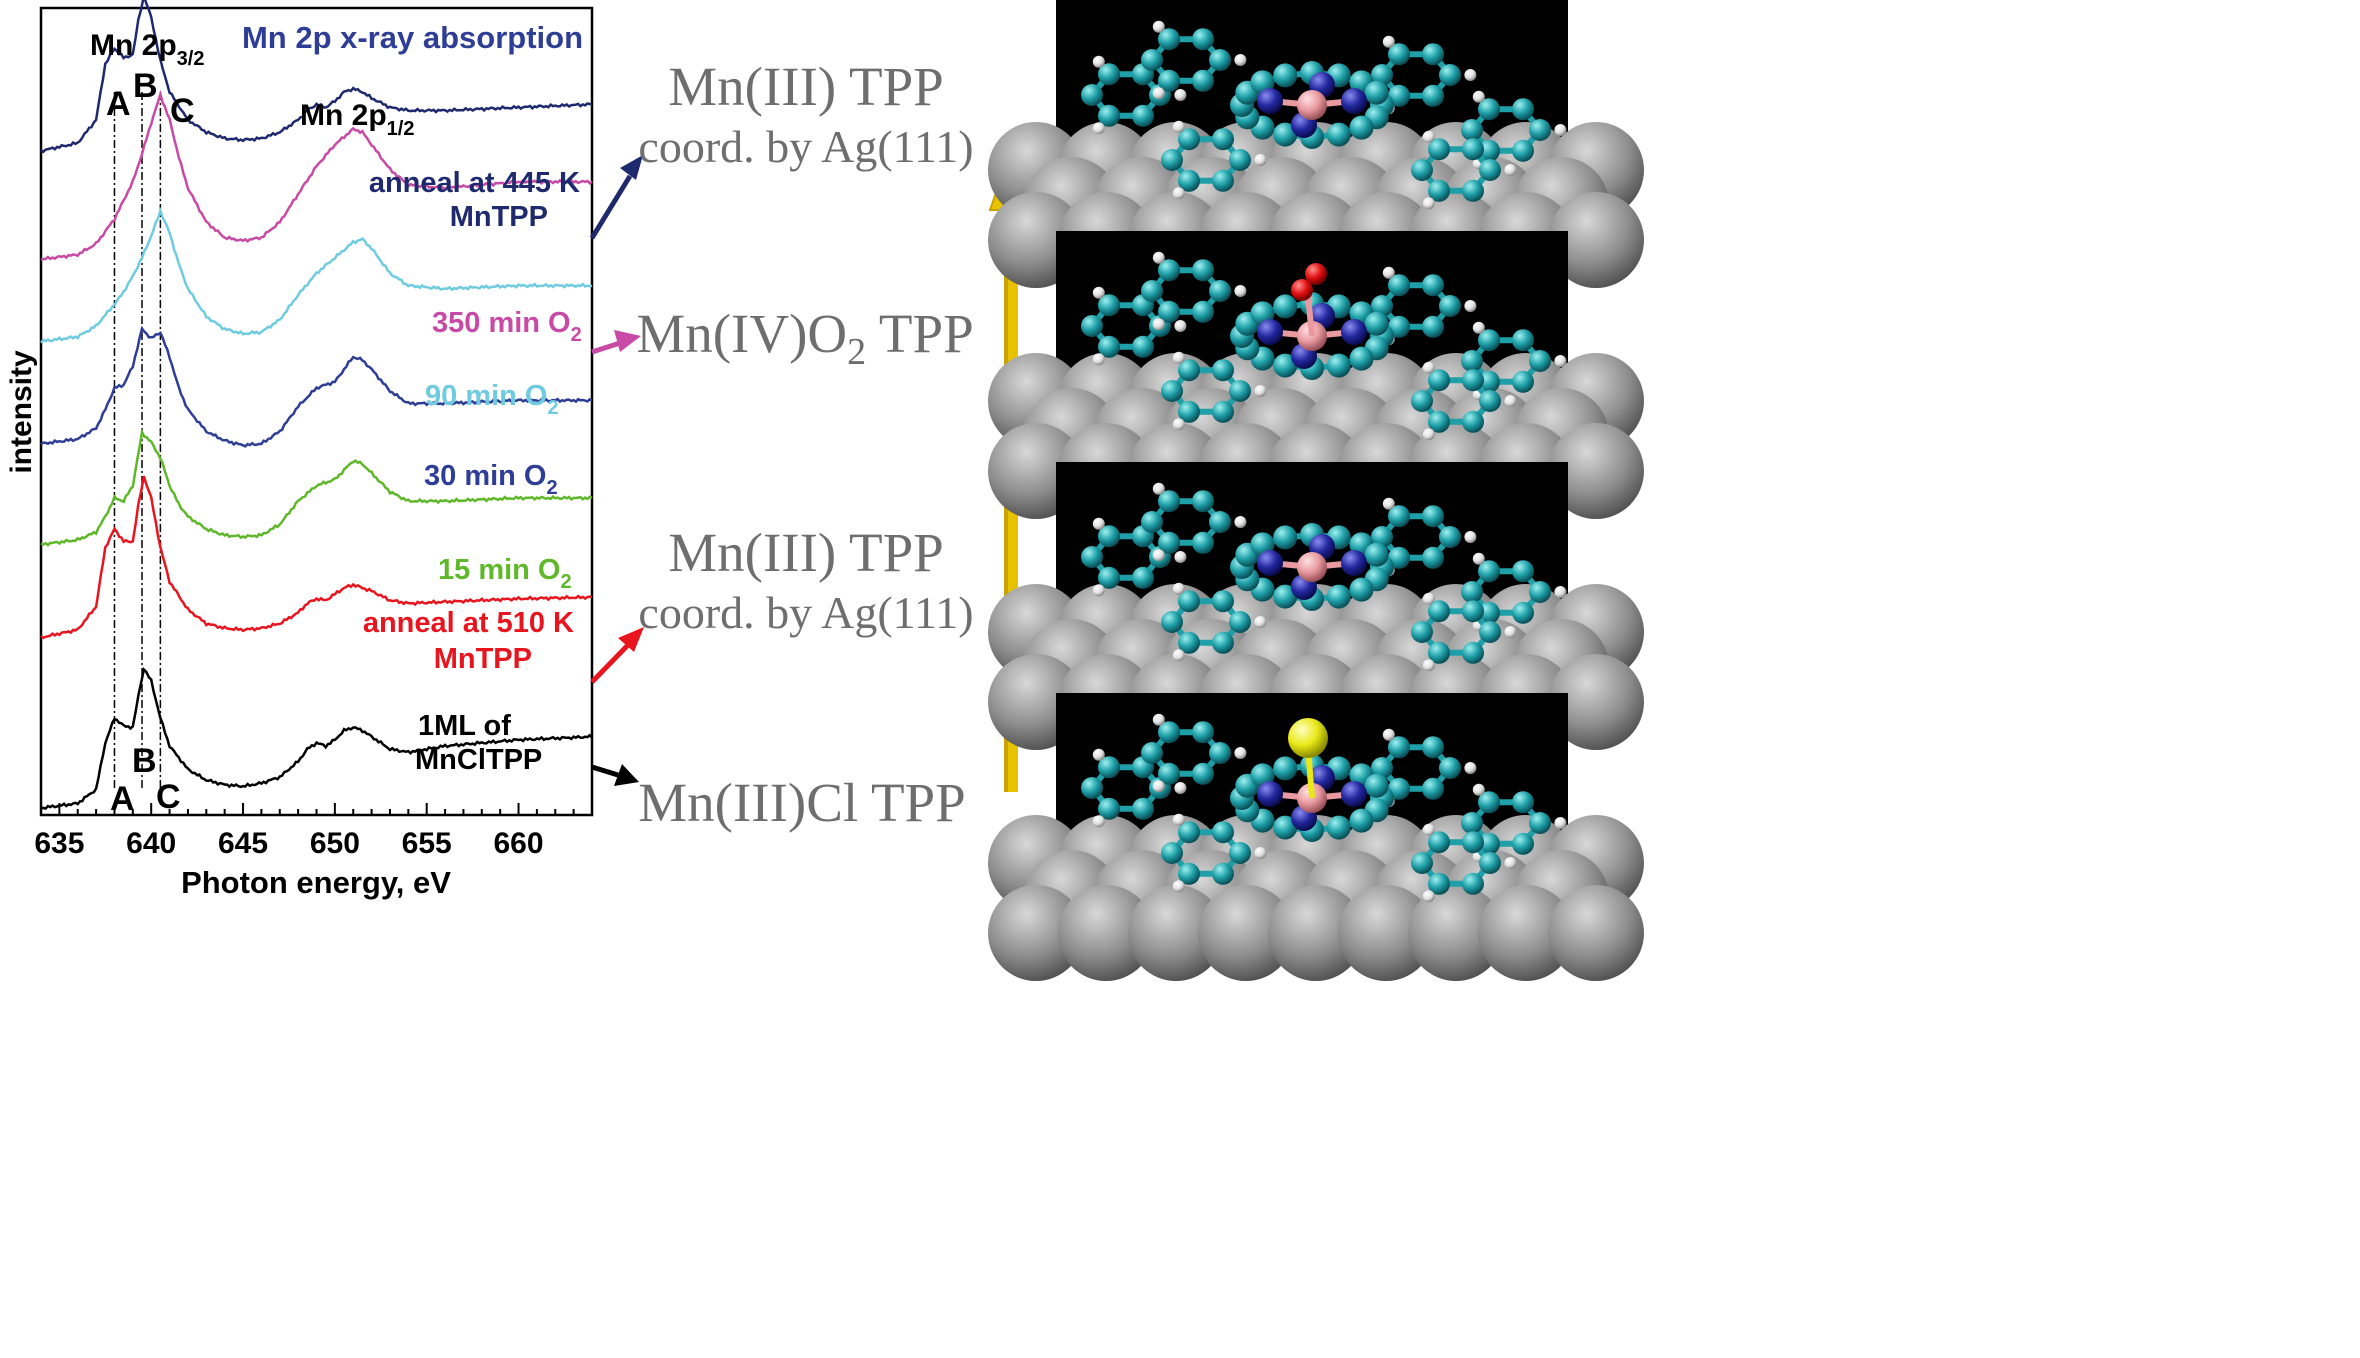  What do you see at coordinates (507, 326) in the screenshot?
I see `series-label-350min: 350 min O2` at bounding box center [507, 326].